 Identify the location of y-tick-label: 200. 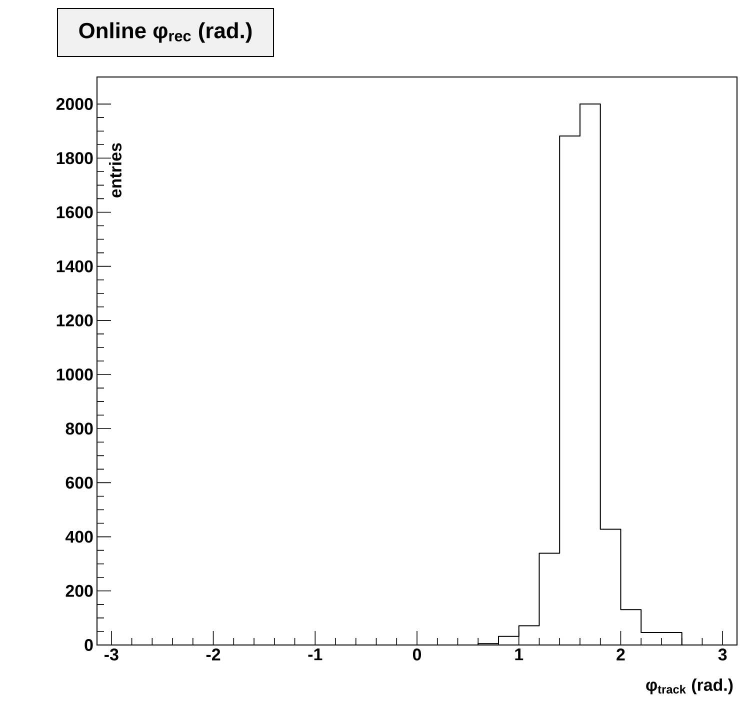
(79, 590).